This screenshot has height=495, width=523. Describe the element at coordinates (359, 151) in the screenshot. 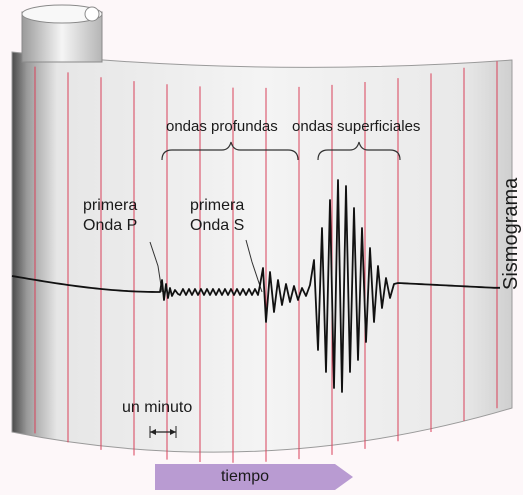

I see `surface-waves-bracket` at that location.